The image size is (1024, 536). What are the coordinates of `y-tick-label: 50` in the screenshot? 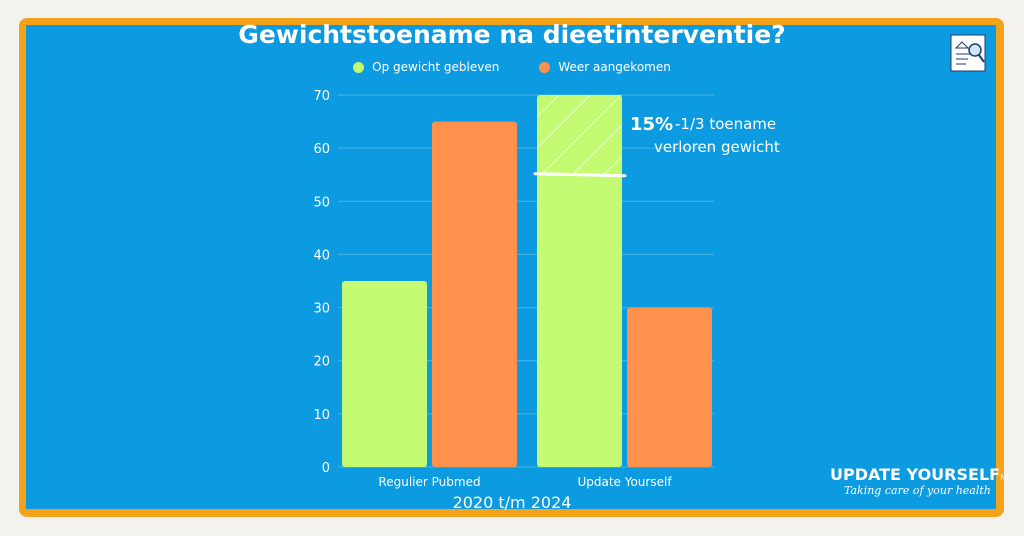 It's located at (321, 202).